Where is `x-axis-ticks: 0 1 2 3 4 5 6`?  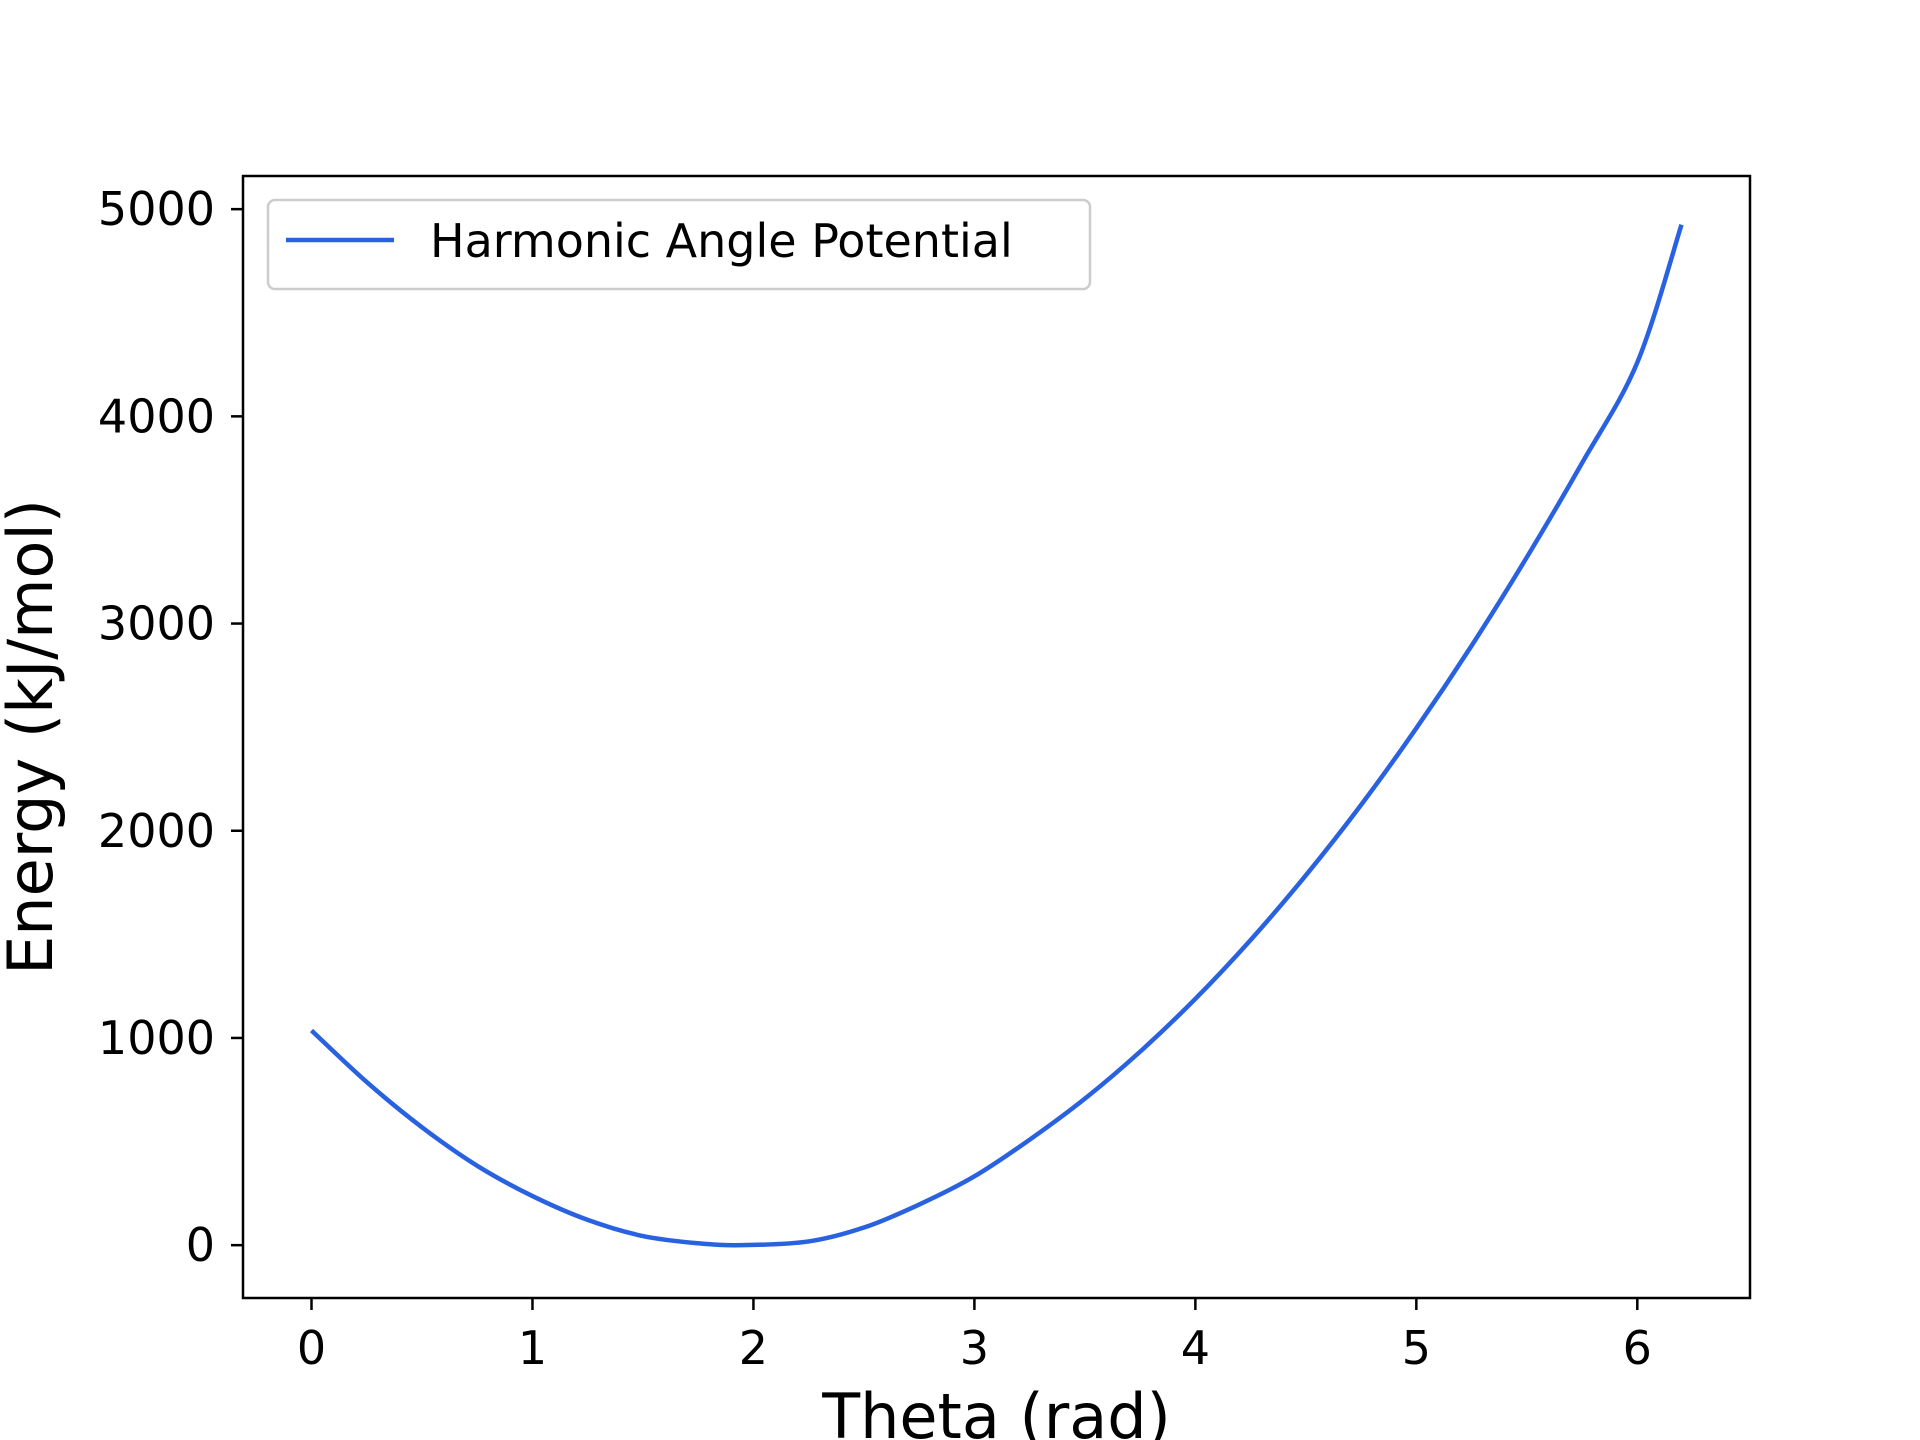 x-axis-ticks: 0 1 2 3 4 5 6 is located at coordinates (974, 1336).